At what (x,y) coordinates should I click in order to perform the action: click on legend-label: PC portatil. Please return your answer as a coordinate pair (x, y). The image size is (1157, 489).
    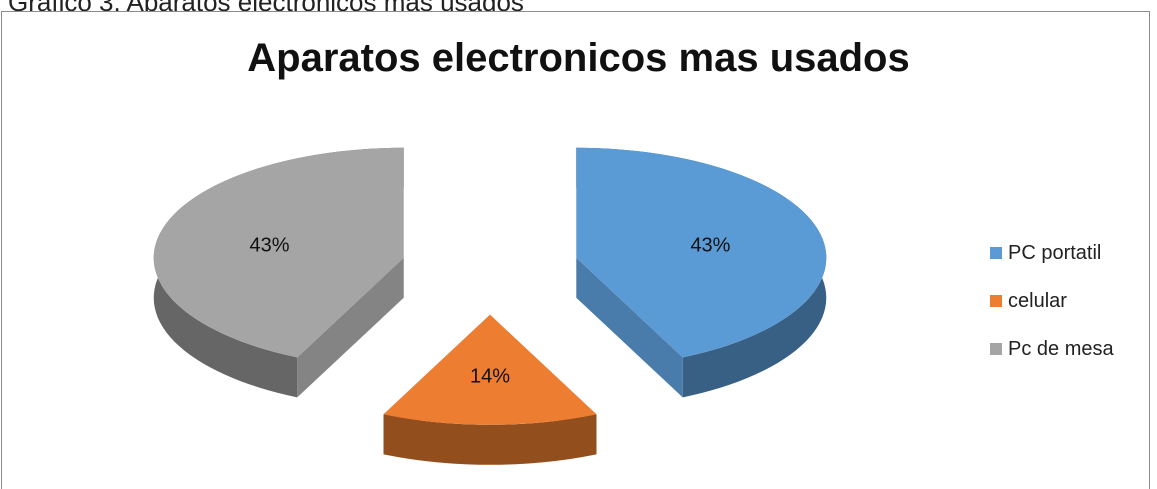
    Looking at the image, I should click on (1055, 252).